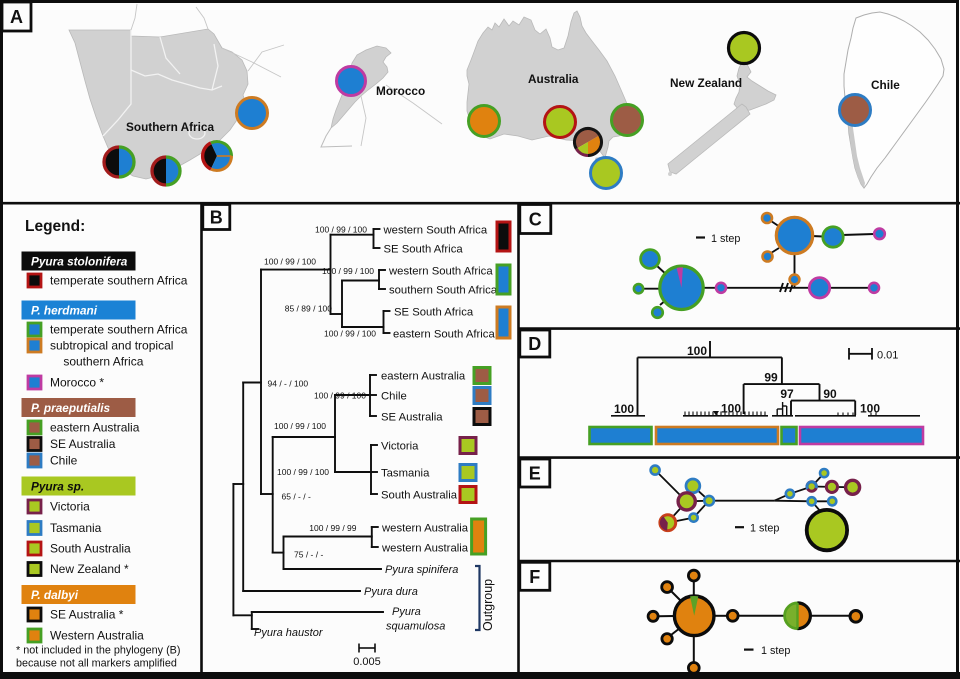  I want to click on svg-text: Australia, so click(553, 79).